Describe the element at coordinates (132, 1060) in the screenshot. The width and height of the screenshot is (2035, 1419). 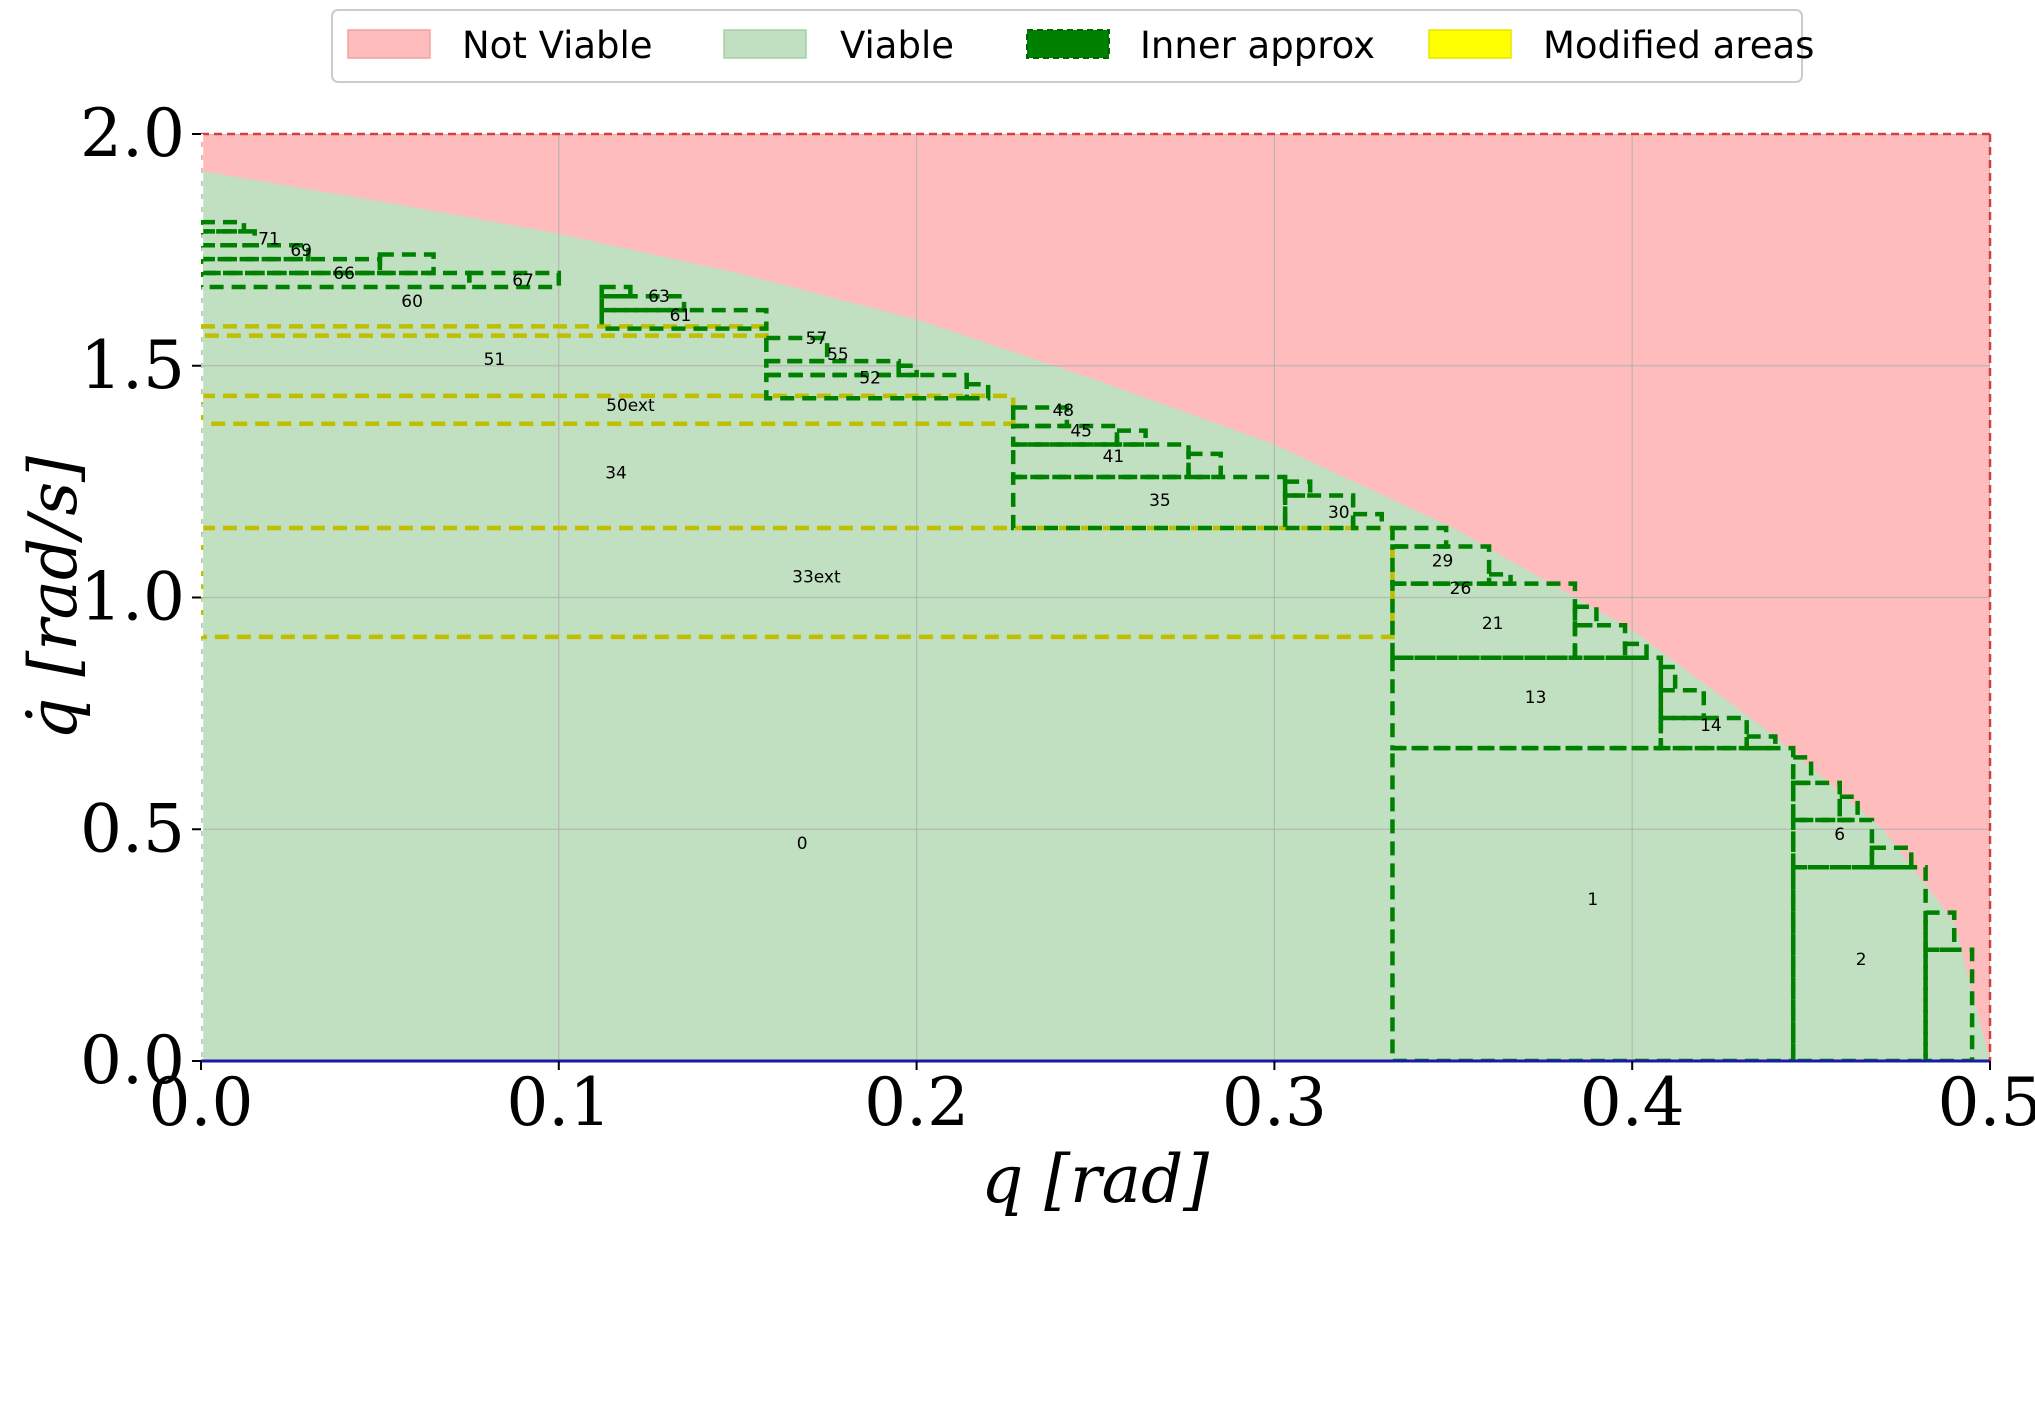
I see `y-tick-label: 0.0` at that location.